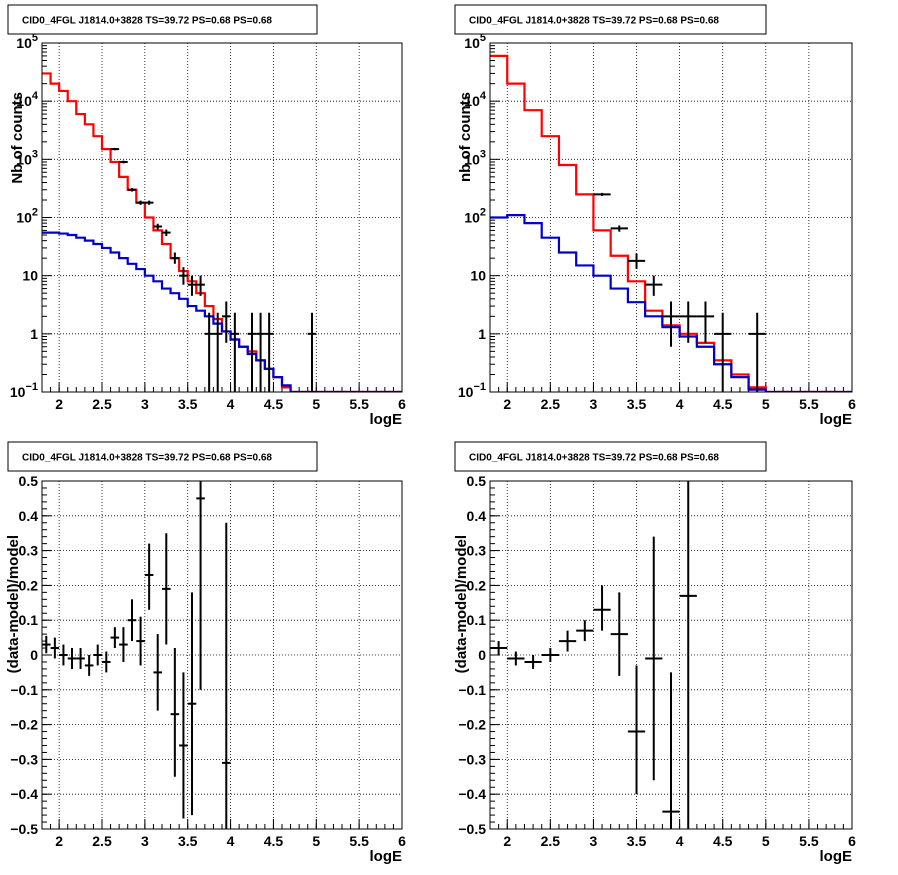  What do you see at coordinates (24, 690) in the screenshot?
I see `y-tick-label: −0.1` at bounding box center [24, 690].